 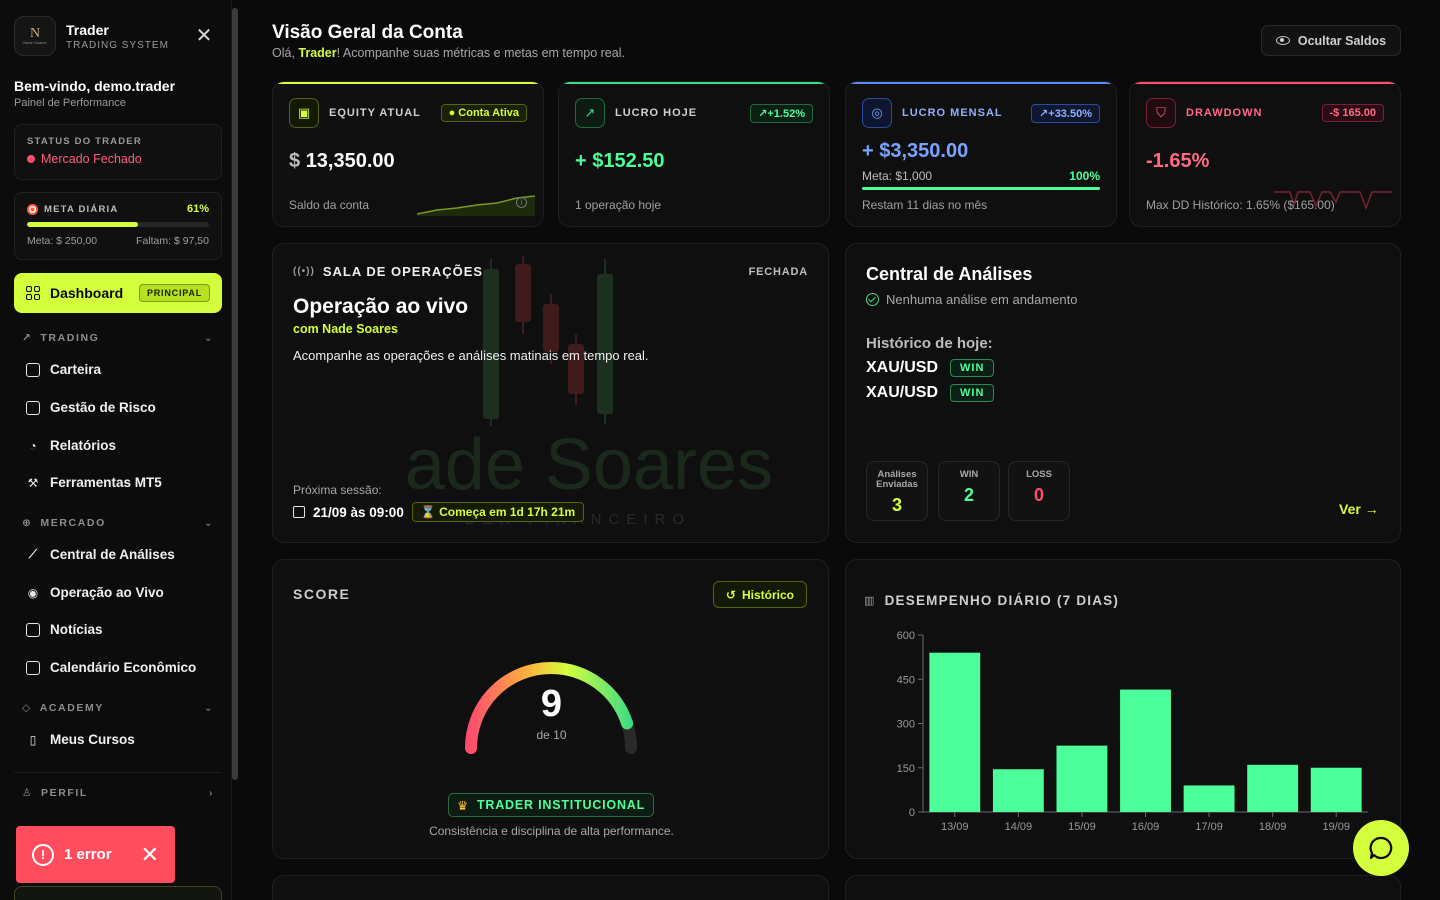 I want to click on daily-goal-label: META DIÁRIA, so click(x=81, y=209).